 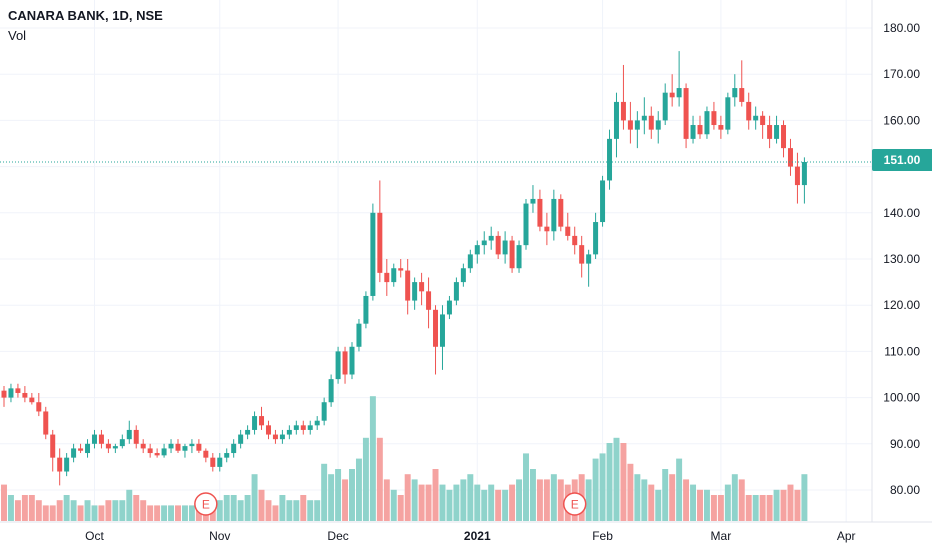 I want to click on price-tick-label: 110.00, so click(x=902, y=351).